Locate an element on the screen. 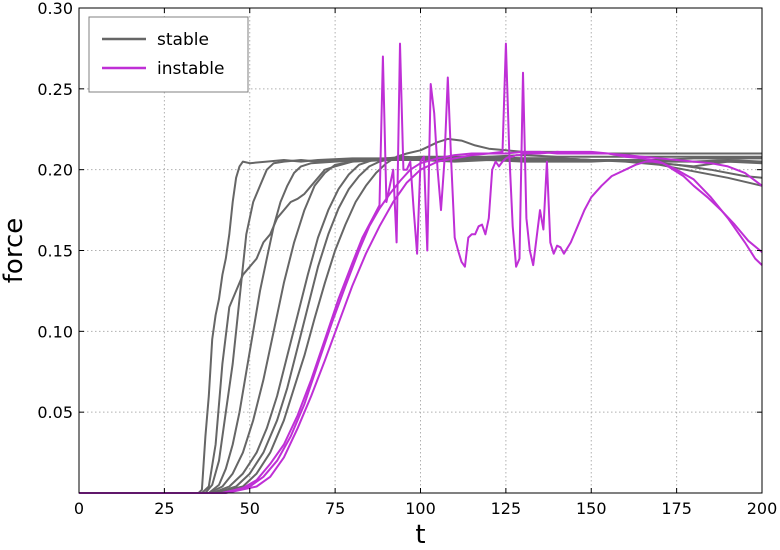 Image resolution: width=780 pixels, height=550 pixels. x-tick-label: 100 is located at coordinates (420, 508).